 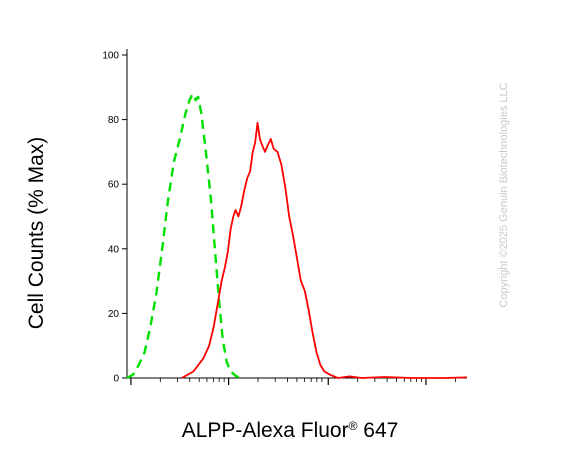 I want to click on y-tick-label: 60, so click(x=114, y=185).